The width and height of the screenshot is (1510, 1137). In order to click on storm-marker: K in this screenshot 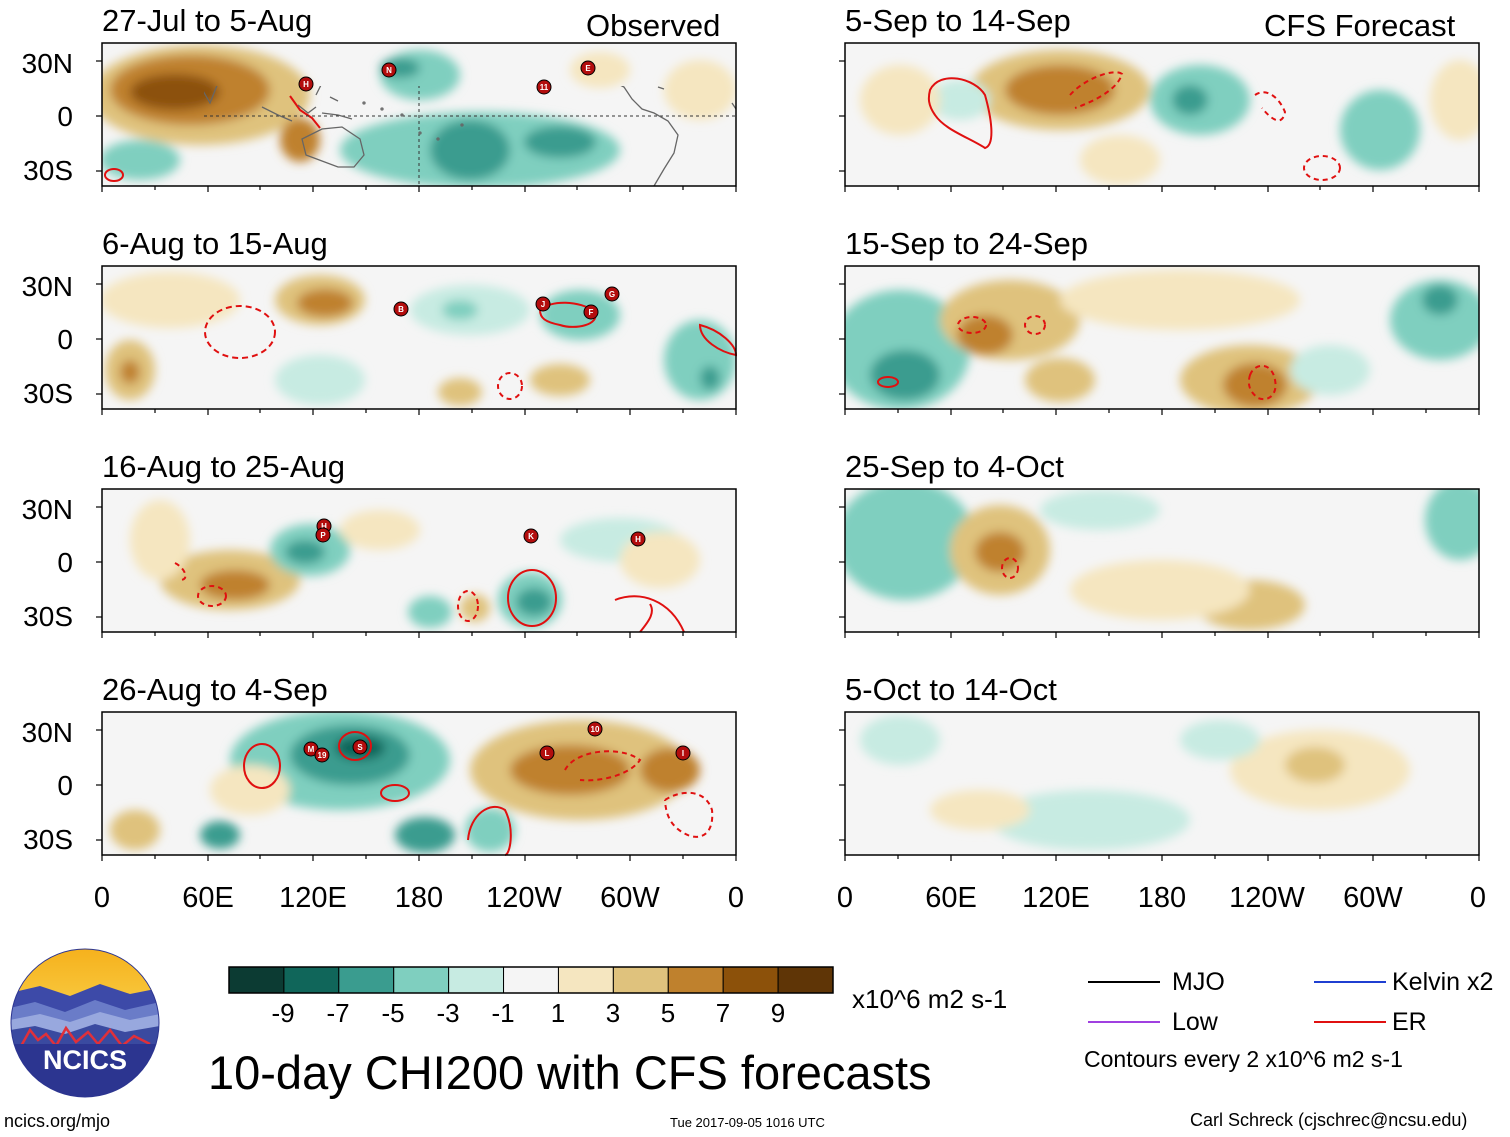, I will do `click(531, 536)`.